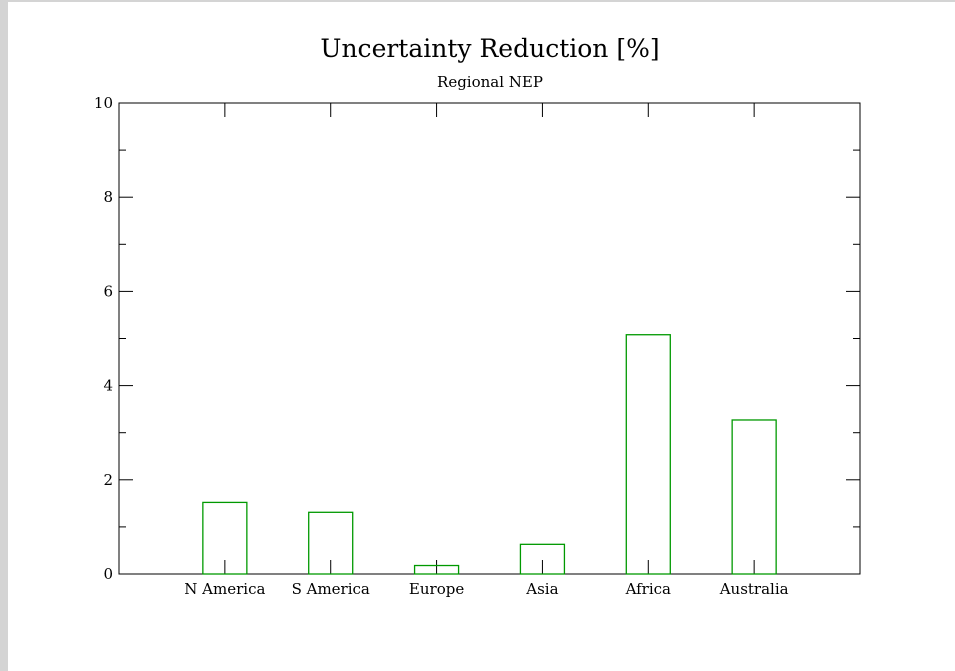  What do you see at coordinates (108, 480) in the screenshot?
I see `y-tick-label: 2` at bounding box center [108, 480].